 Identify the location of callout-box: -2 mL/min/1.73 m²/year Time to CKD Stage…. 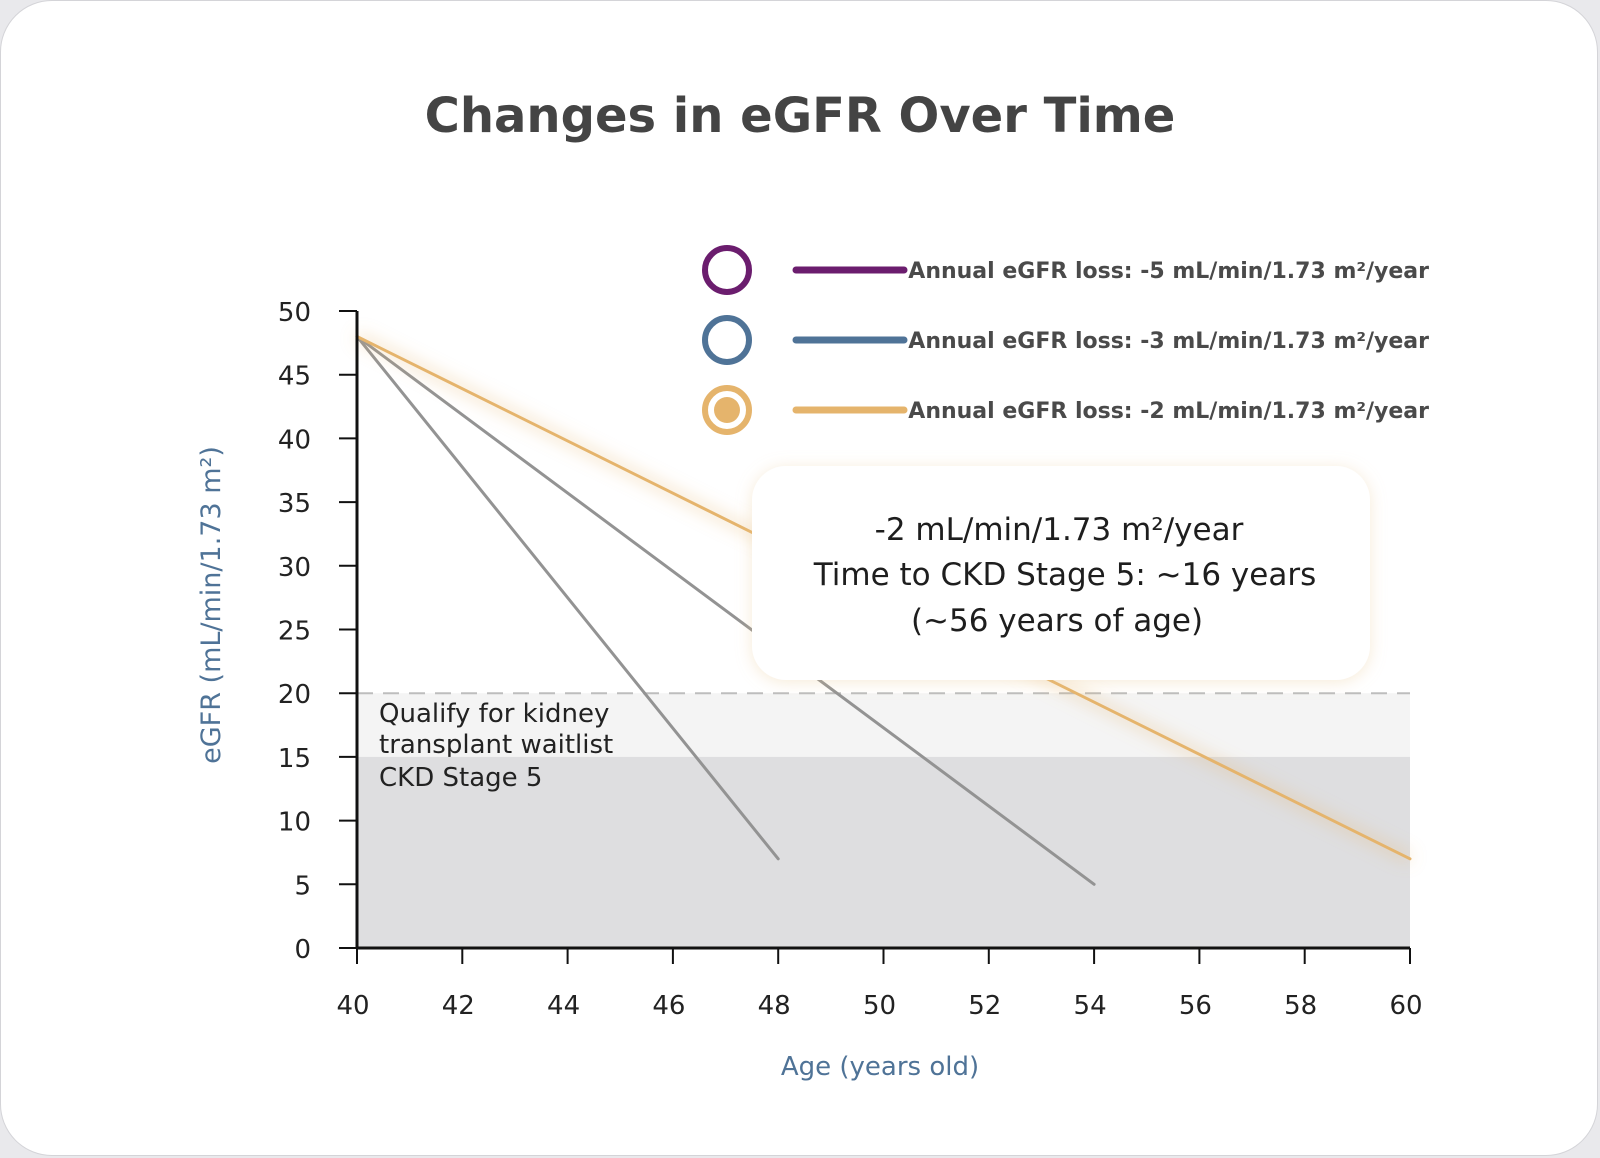
(1061, 573).